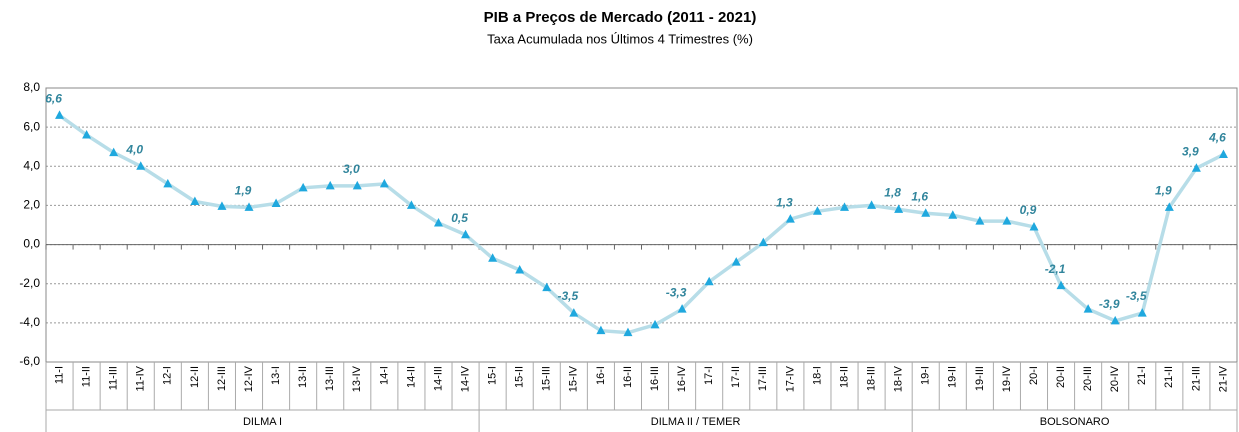  I want to click on x-tick-label: 15-III, so click(547, 378).